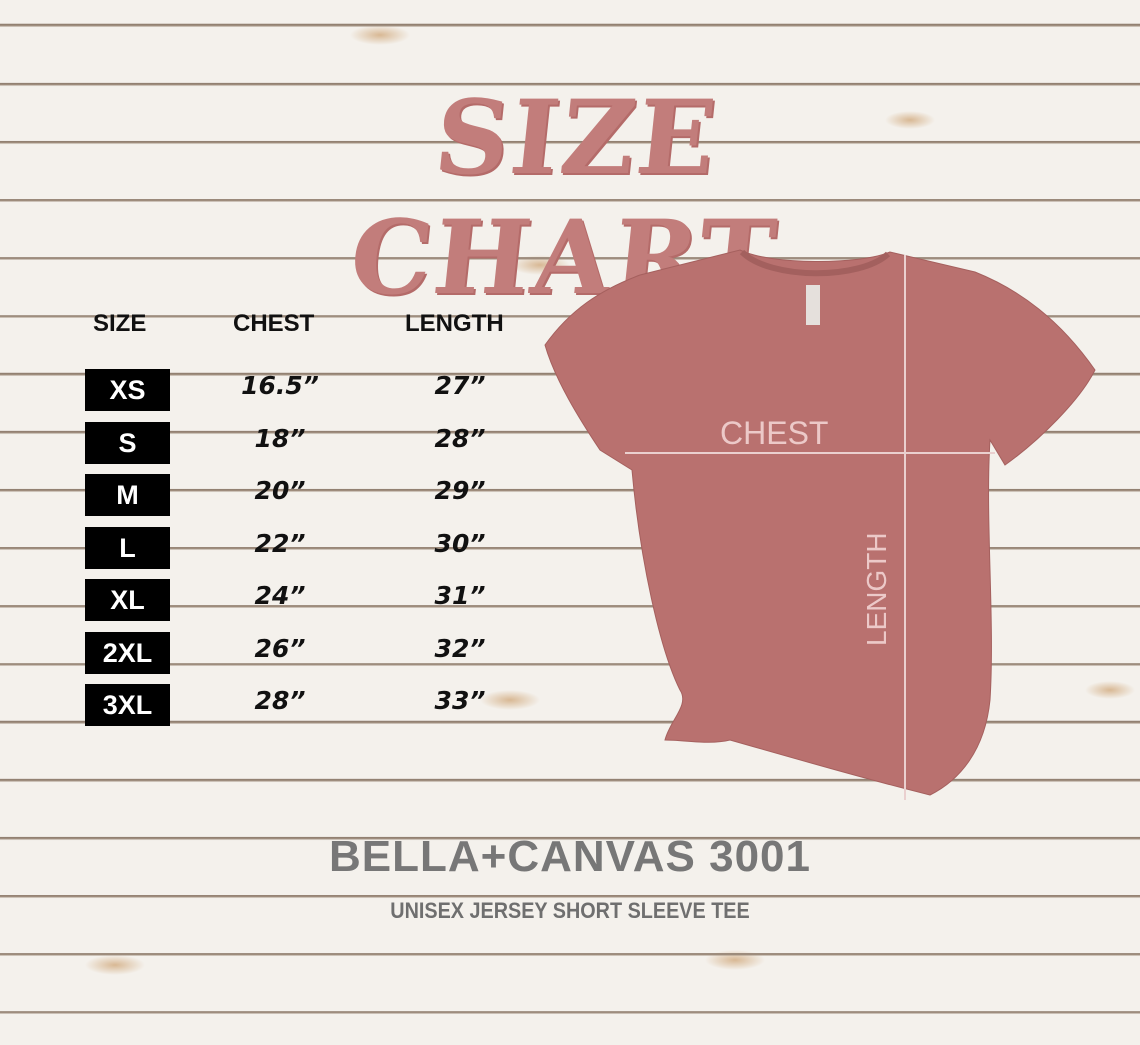 This screenshot has width=1140, height=1045. Describe the element at coordinates (127, 495) in the screenshot. I see `size-badge: M` at that location.